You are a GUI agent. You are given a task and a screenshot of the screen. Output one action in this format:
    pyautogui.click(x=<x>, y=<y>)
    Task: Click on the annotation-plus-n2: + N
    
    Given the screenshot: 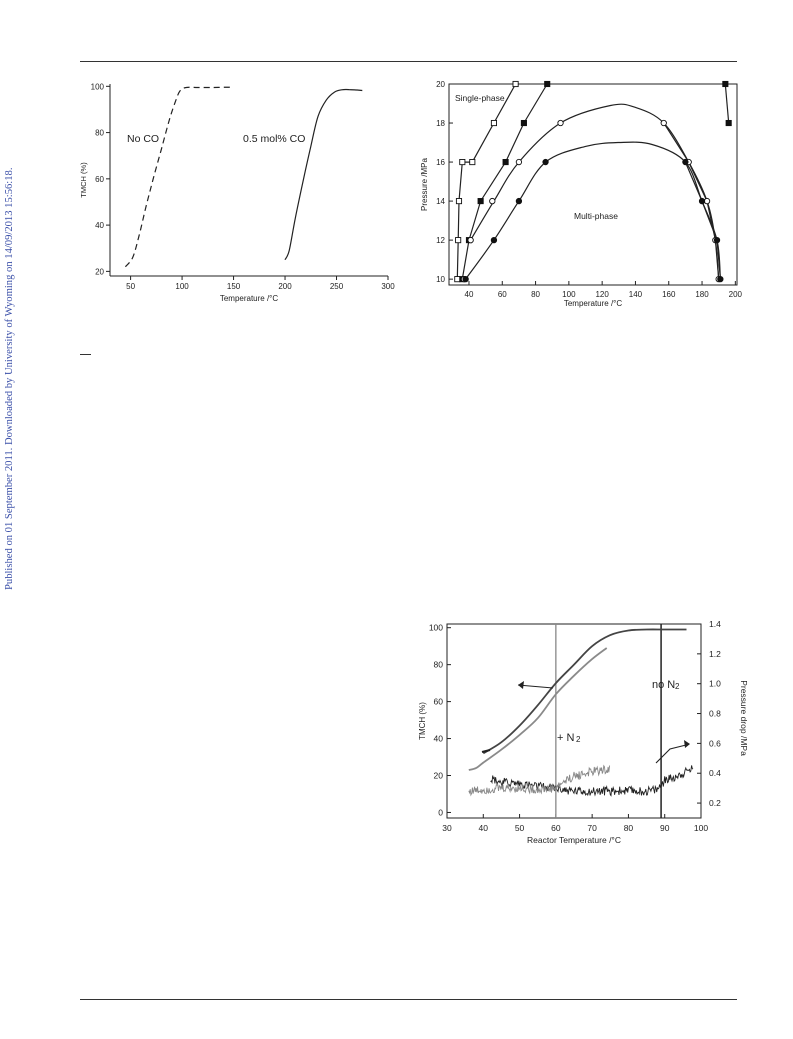 What is the action you would take?
    pyautogui.click(x=565, y=738)
    